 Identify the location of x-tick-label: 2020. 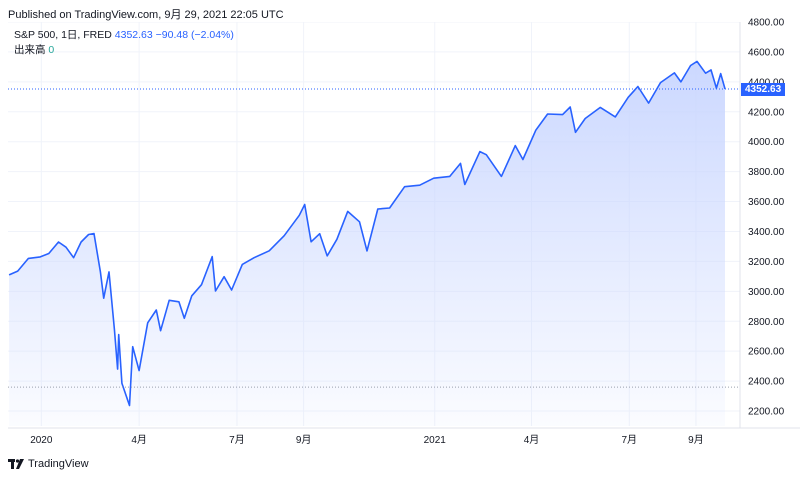
(41, 440).